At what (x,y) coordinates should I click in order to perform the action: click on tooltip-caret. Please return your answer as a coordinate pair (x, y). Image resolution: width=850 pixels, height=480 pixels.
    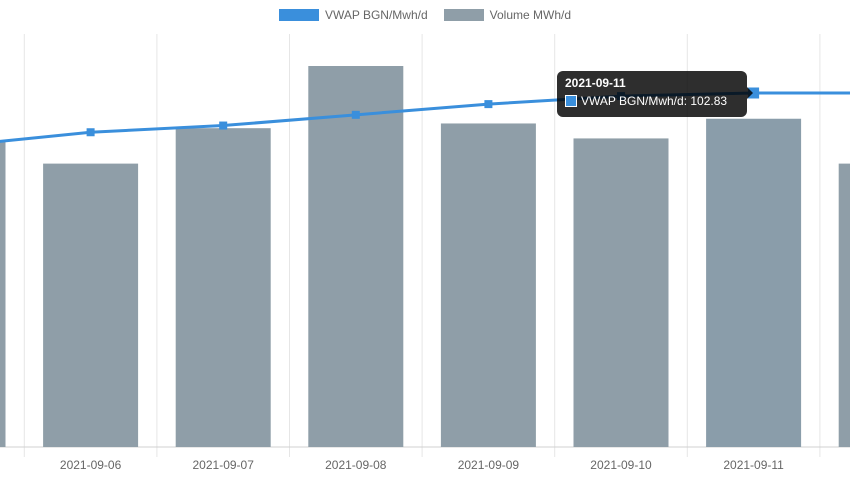
    Looking at the image, I should click on (750, 93).